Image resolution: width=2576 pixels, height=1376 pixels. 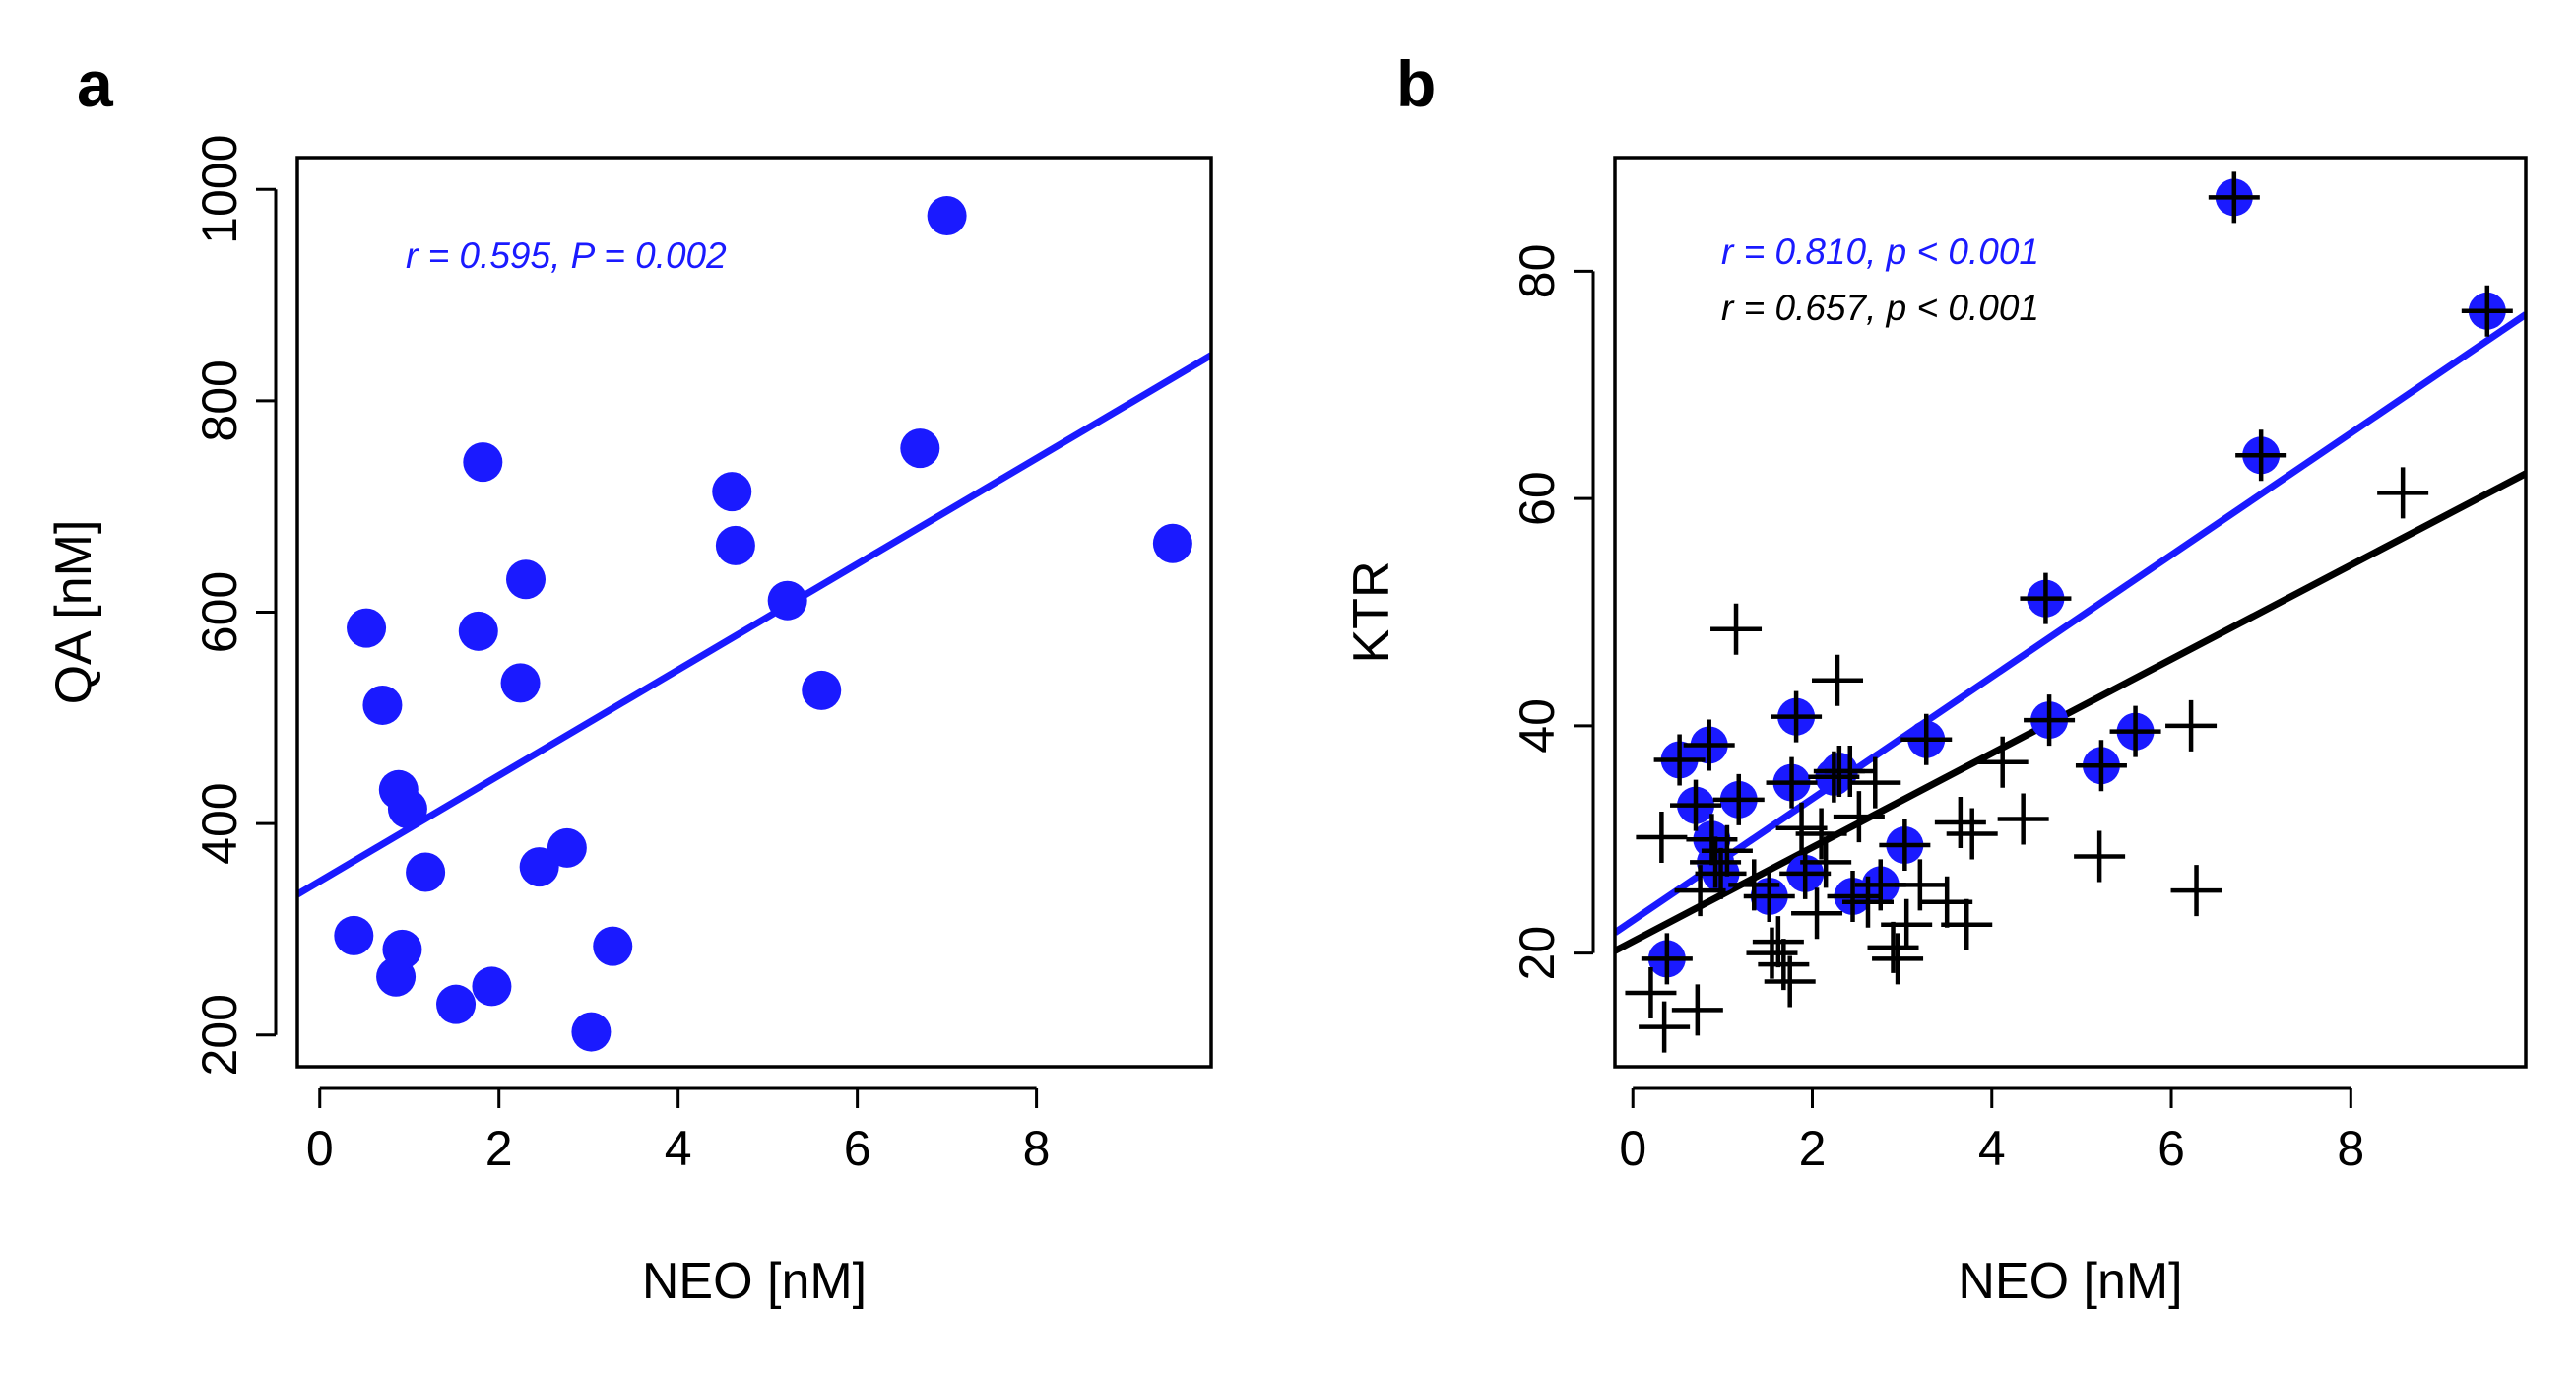 I want to click on y-tick-label: 600, so click(x=219, y=612).